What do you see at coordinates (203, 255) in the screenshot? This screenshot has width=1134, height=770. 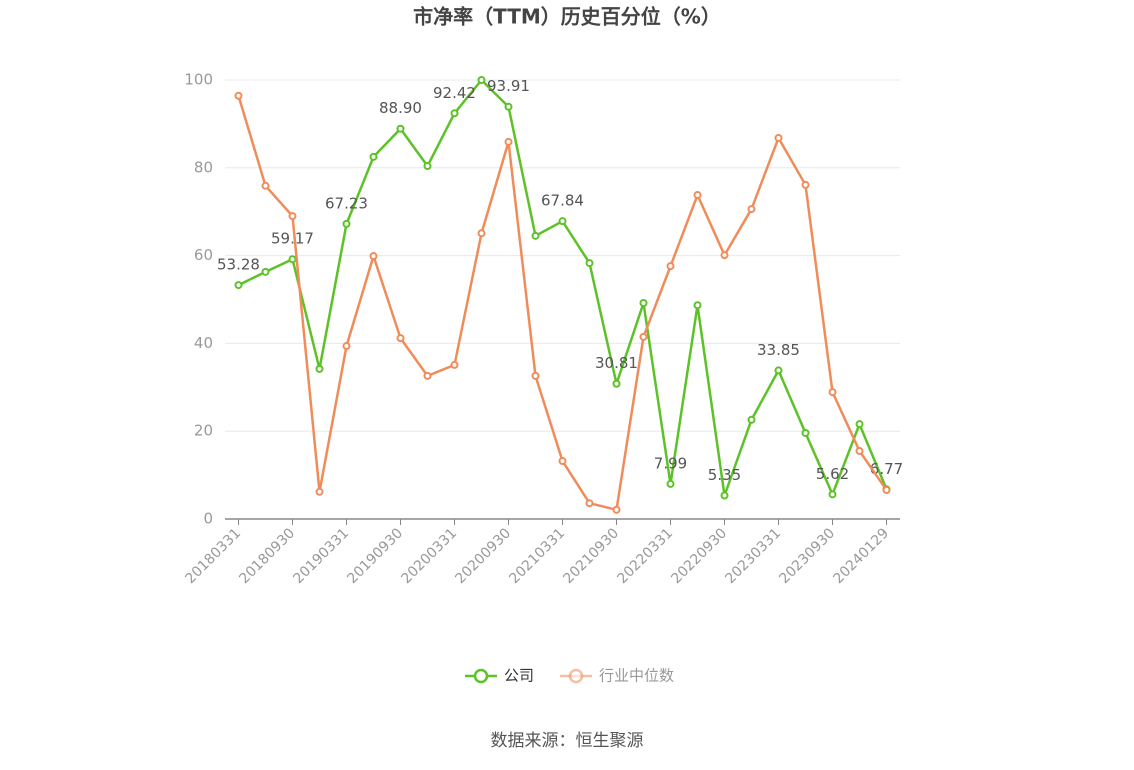 I see `y-tick-label: 60` at bounding box center [203, 255].